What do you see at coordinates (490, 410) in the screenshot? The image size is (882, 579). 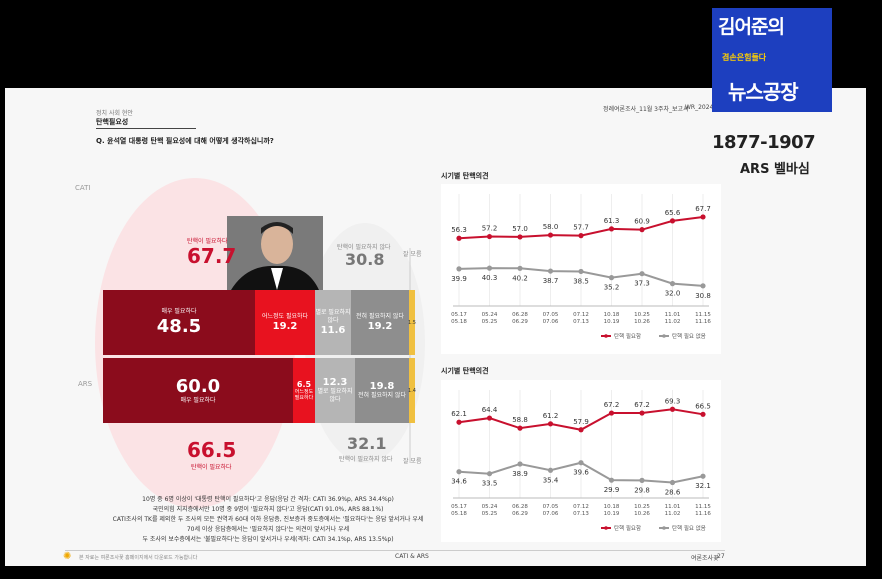 I see `chart2-data-label: 64.4` at bounding box center [490, 410].